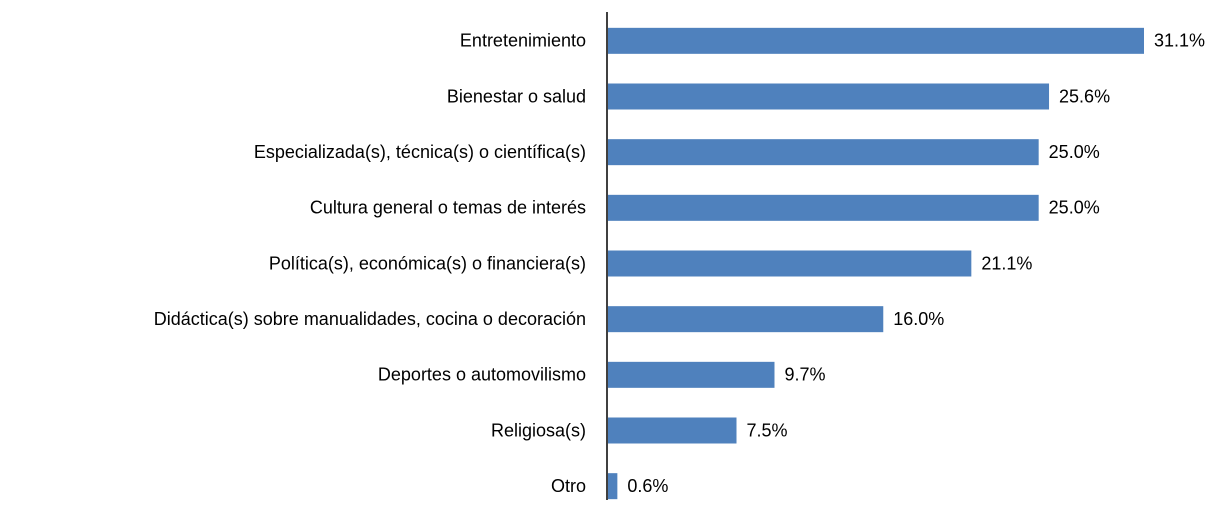 This screenshot has height=505, width=1231. I want to click on value-label: 0.6%, so click(647, 486).